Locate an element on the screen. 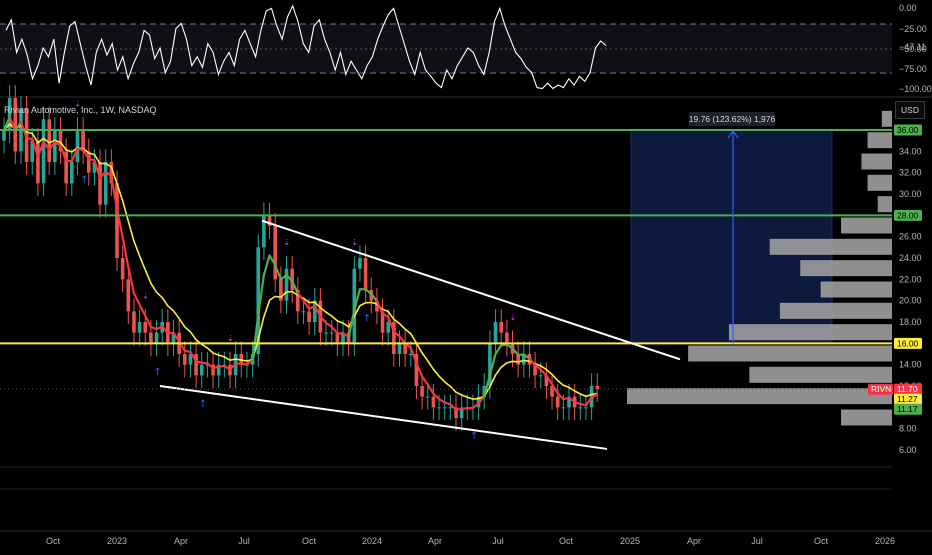  price-tick-label: 8.00 is located at coordinates (908, 429).